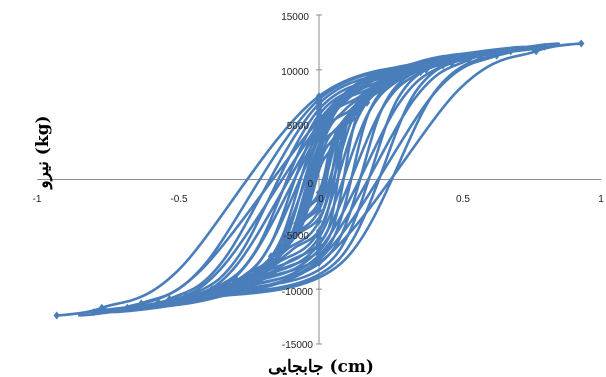 Image resolution: width=606 pixels, height=377 pixels. What do you see at coordinates (179, 199) in the screenshot?
I see `x-tick-label: -0.5` at bounding box center [179, 199].